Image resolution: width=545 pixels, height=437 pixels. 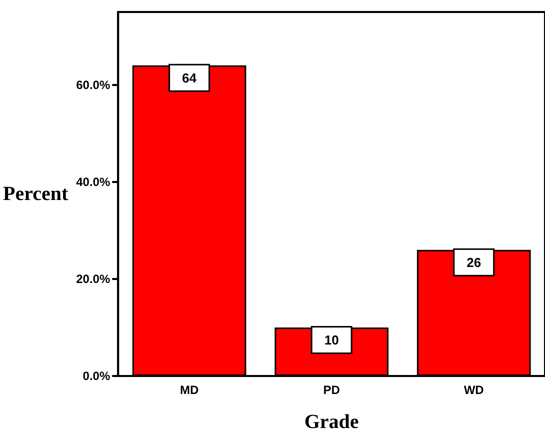 I want to click on y-axis-title: Percent, so click(x=35, y=194).